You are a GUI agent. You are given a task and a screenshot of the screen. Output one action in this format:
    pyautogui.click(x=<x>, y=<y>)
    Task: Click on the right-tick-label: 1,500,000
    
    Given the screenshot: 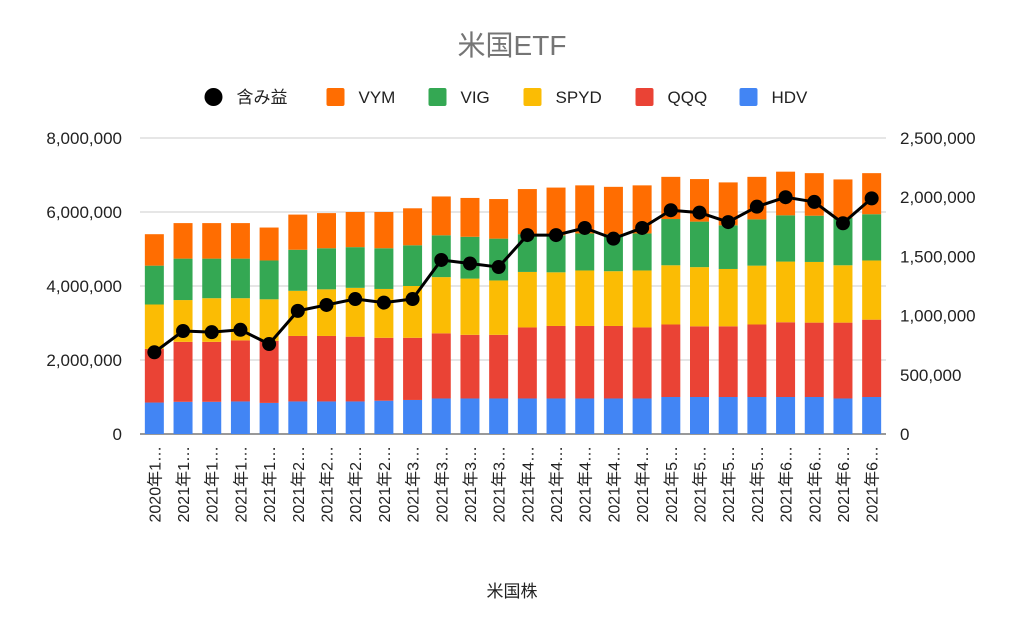 What is the action you would take?
    pyautogui.click(x=938, y=256)
    